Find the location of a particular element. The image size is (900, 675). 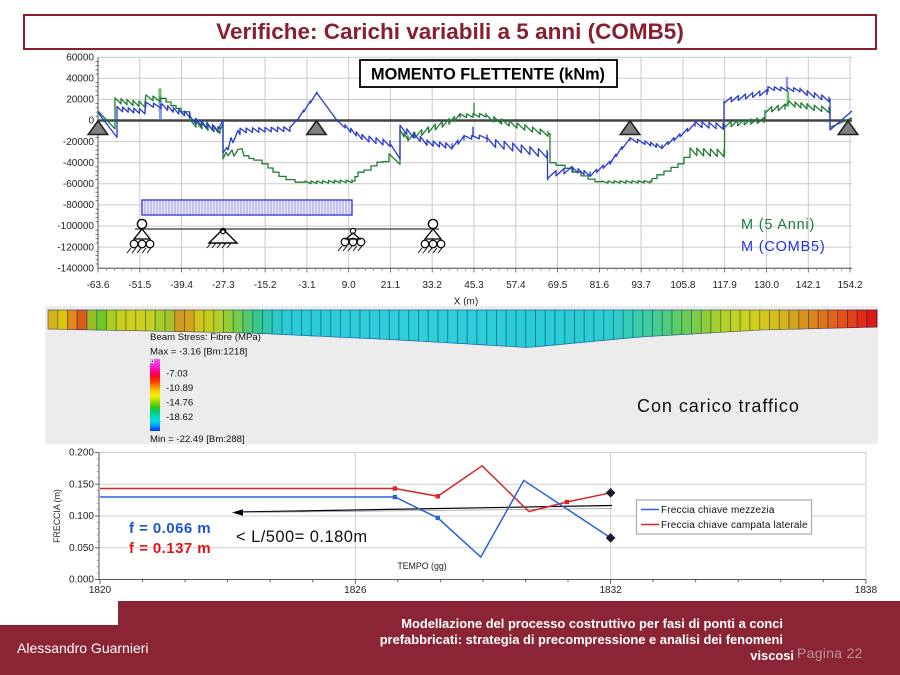

svg-text: 9.0 is located at coordinates (349, 285).